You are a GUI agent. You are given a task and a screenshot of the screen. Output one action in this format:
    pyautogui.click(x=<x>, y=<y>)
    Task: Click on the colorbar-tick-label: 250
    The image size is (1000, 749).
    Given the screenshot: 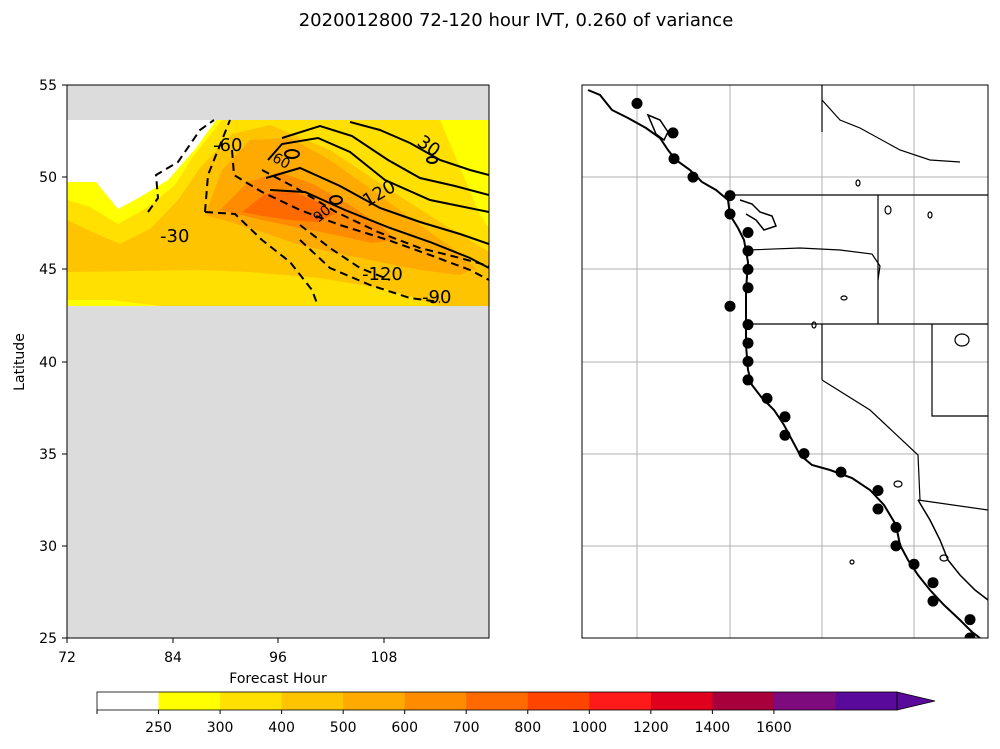 What is the action you would take?
    pyautogui.click(x=158, y=728)
    